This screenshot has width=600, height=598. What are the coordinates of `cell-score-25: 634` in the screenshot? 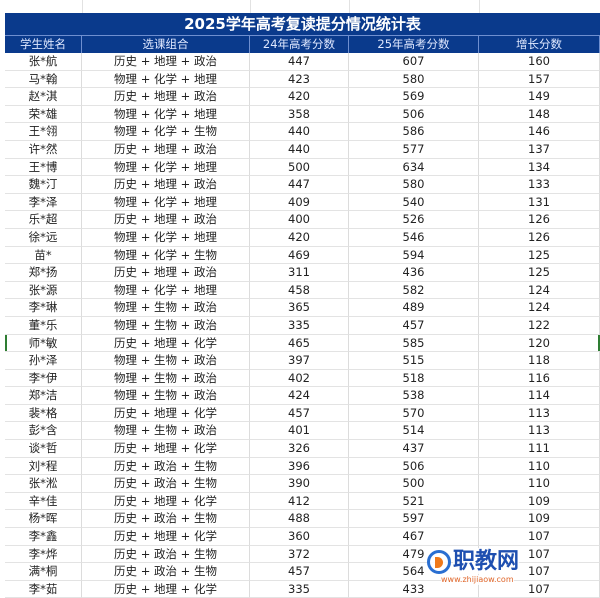 It's located at (414, 167).